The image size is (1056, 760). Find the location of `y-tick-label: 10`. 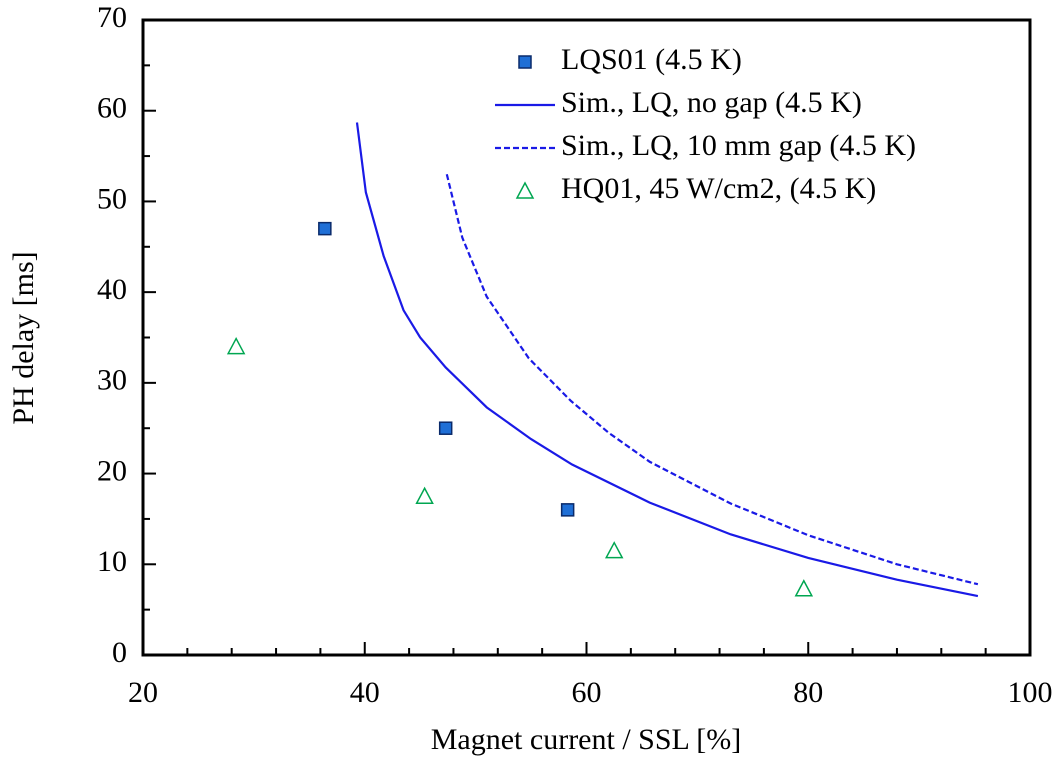

y-tick-label: 10 is located at coordinates (112, 561).